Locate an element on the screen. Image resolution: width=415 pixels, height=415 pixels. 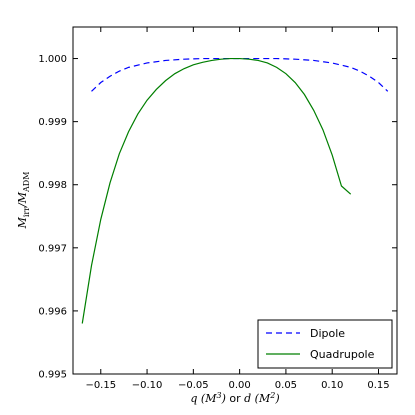
legend-box is located at coordinates (325, 344).